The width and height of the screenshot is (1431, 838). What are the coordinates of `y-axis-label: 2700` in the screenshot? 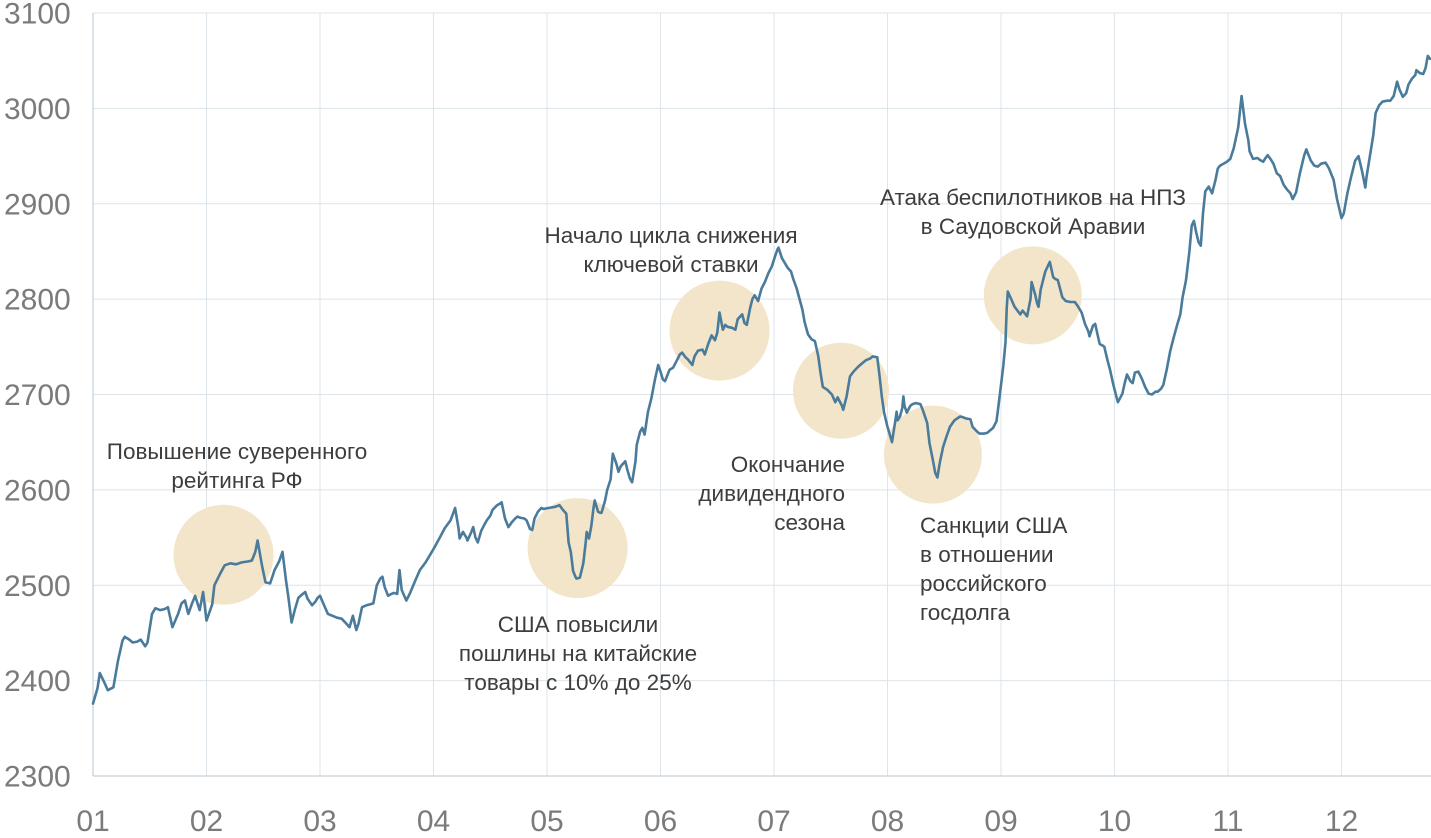 It's located at (37, 395).